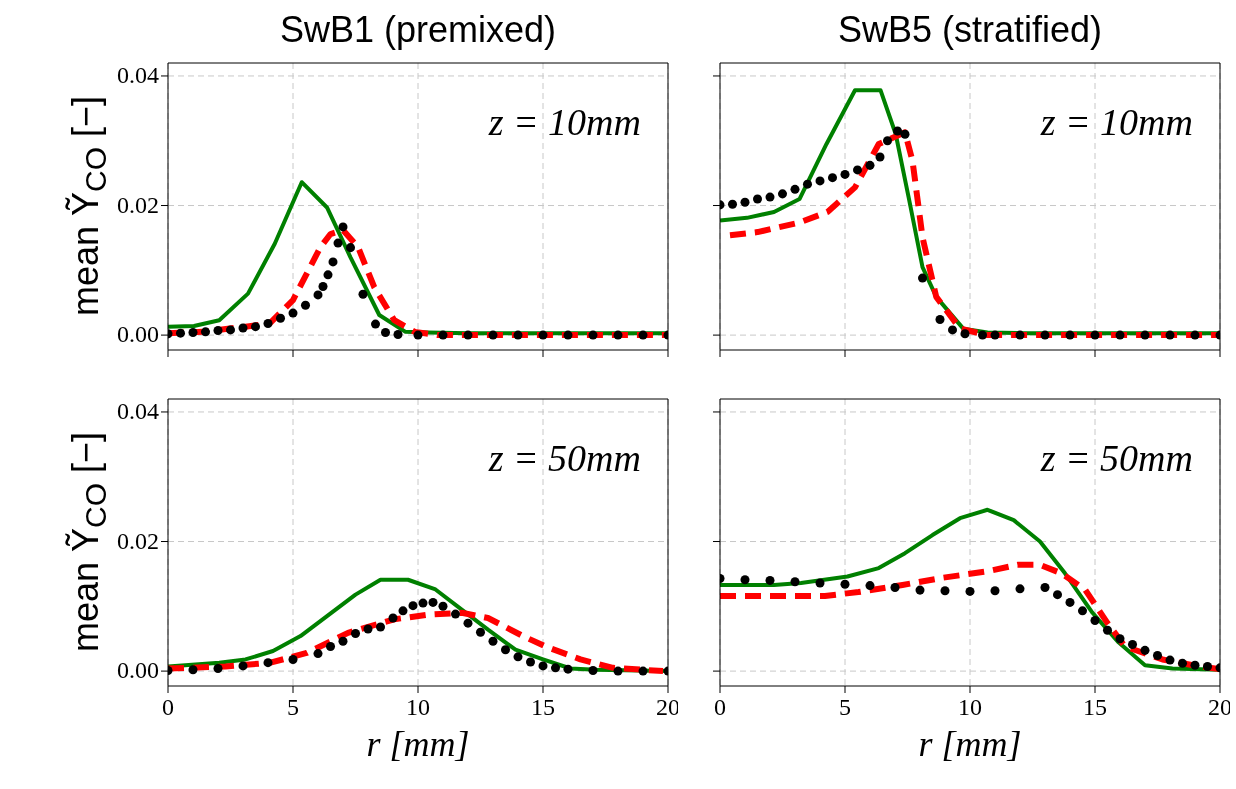 The image size is (1236, 789). I want to click on x-tick-label: 10, so click(970, 707).